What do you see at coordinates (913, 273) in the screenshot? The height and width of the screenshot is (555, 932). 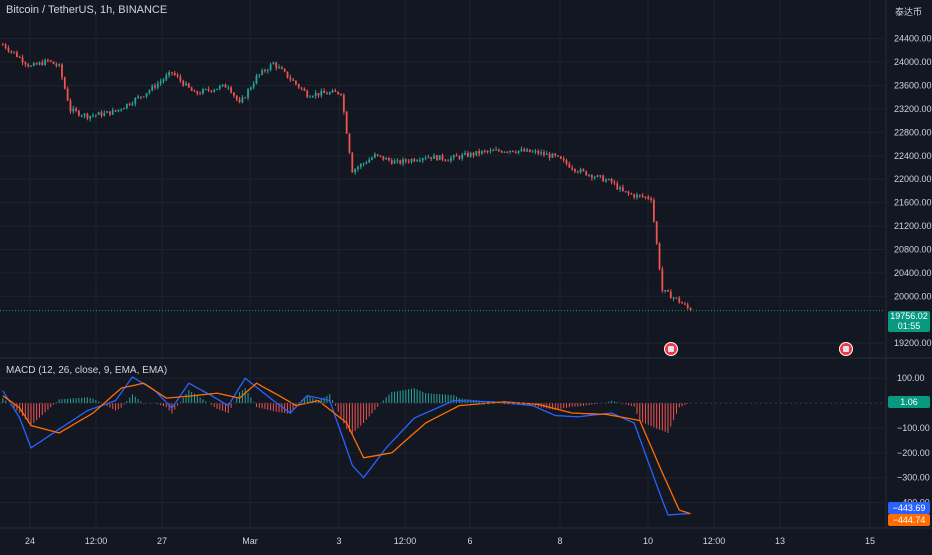 I see `price-tick-label: 20400.00` at bounding box center [913, 273].